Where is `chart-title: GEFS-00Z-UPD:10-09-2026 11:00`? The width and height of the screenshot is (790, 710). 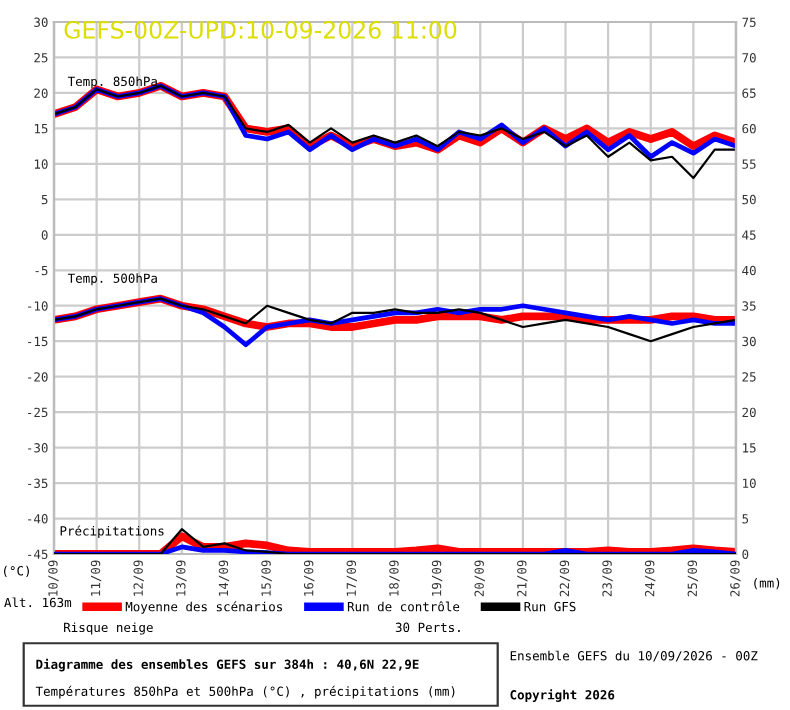 chart-title: GEFS-00Z-UPD:10-09-2026 11:00 is located at coordinates (260, 29).